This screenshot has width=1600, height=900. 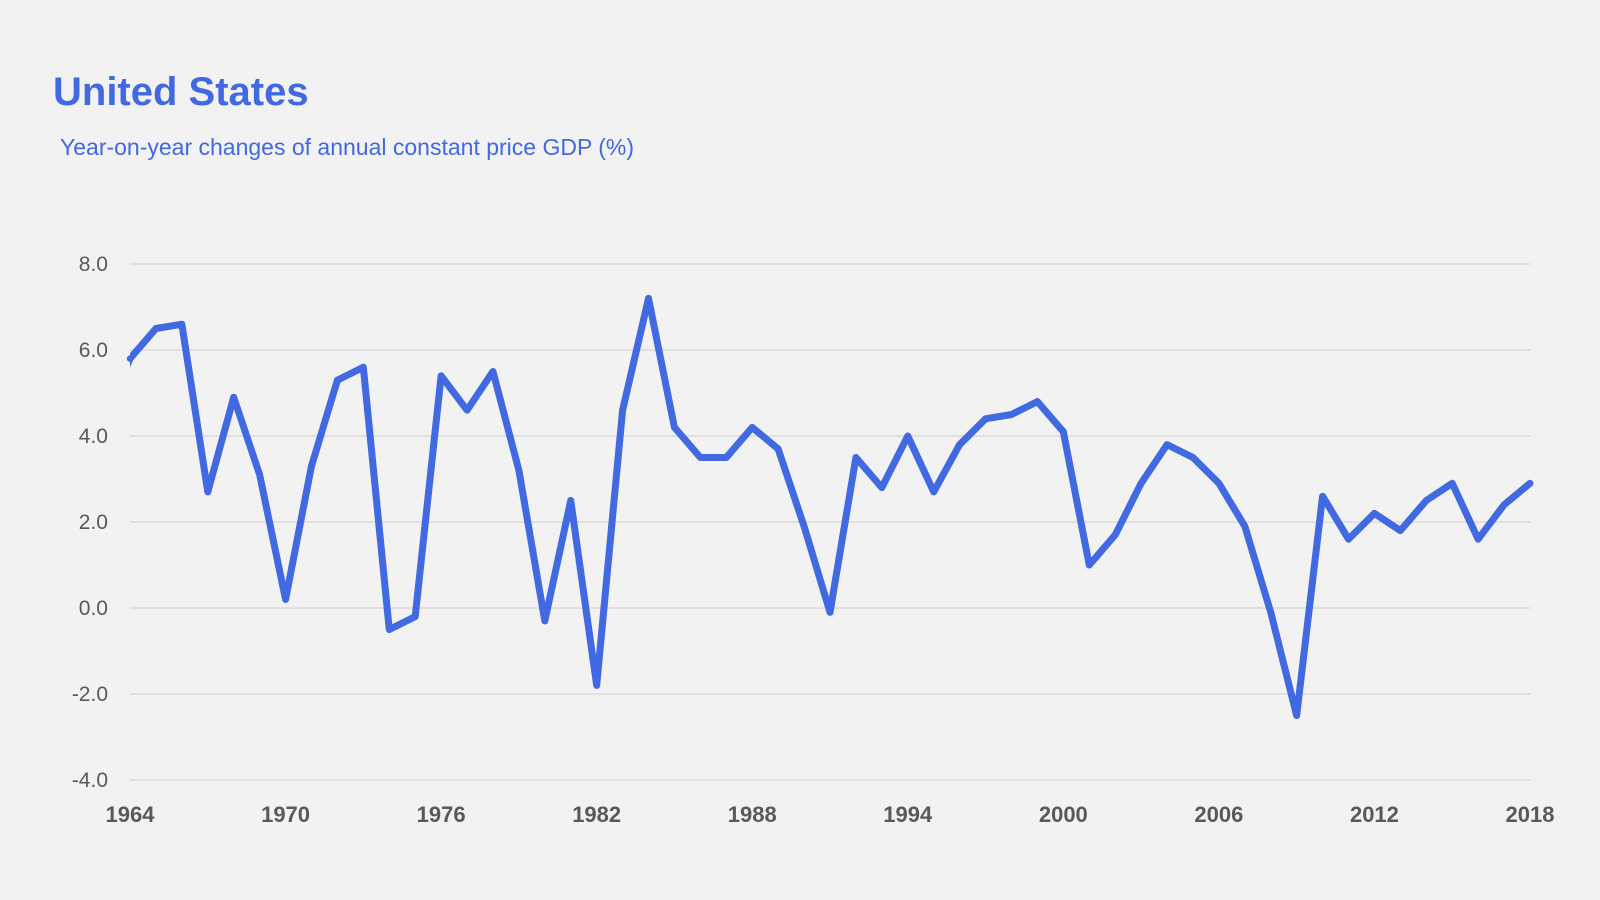 I want to click on x-tick-label: 2000, so click(x=1063, y=814).